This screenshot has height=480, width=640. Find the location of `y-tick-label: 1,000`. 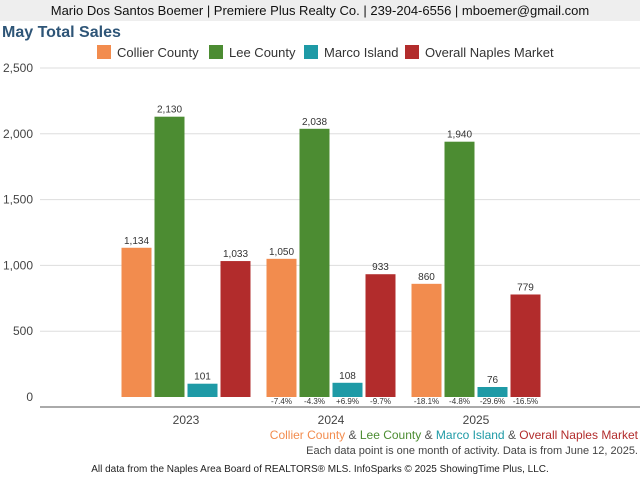

y-tick-label: 1,000 is located at coordinates (18, 265).